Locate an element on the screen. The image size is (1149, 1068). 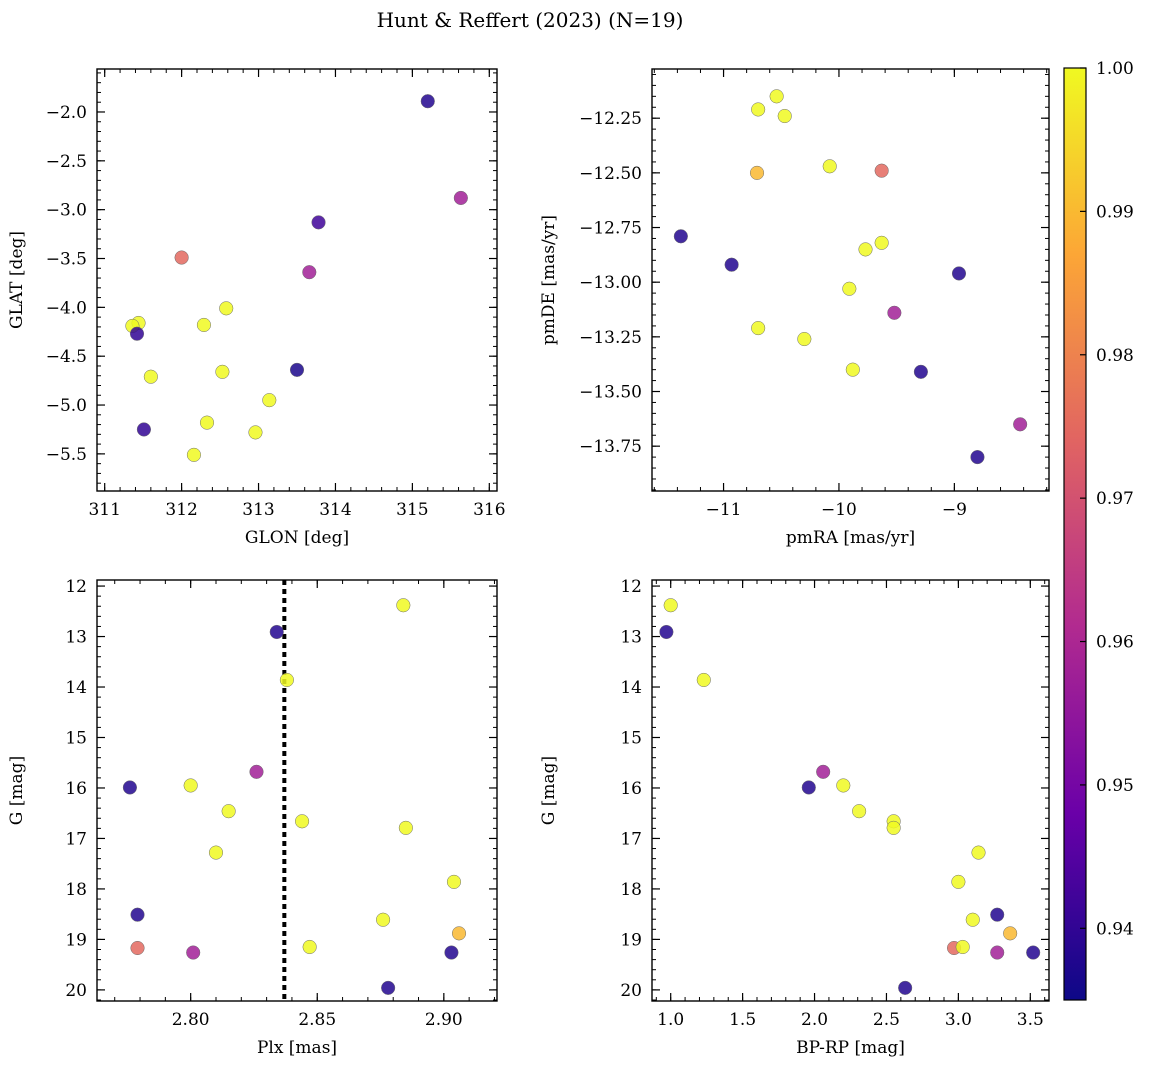
y-tick-label: −3.5 is located at coordinates (66, 260).